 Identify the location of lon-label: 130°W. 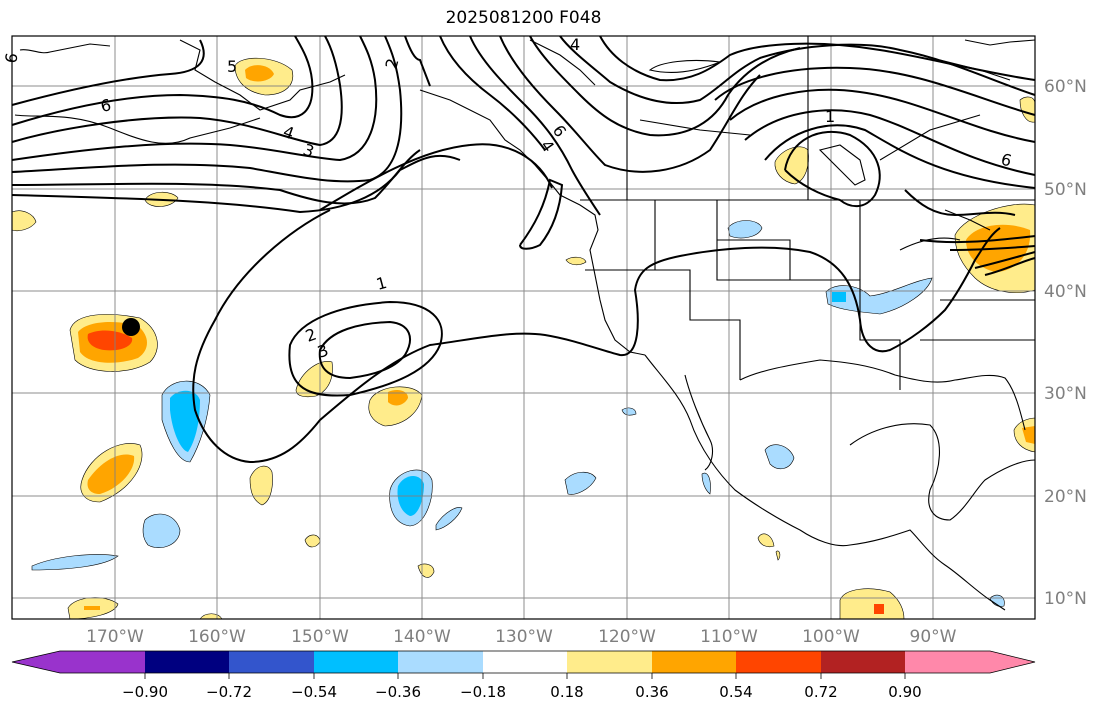
(524, 637).